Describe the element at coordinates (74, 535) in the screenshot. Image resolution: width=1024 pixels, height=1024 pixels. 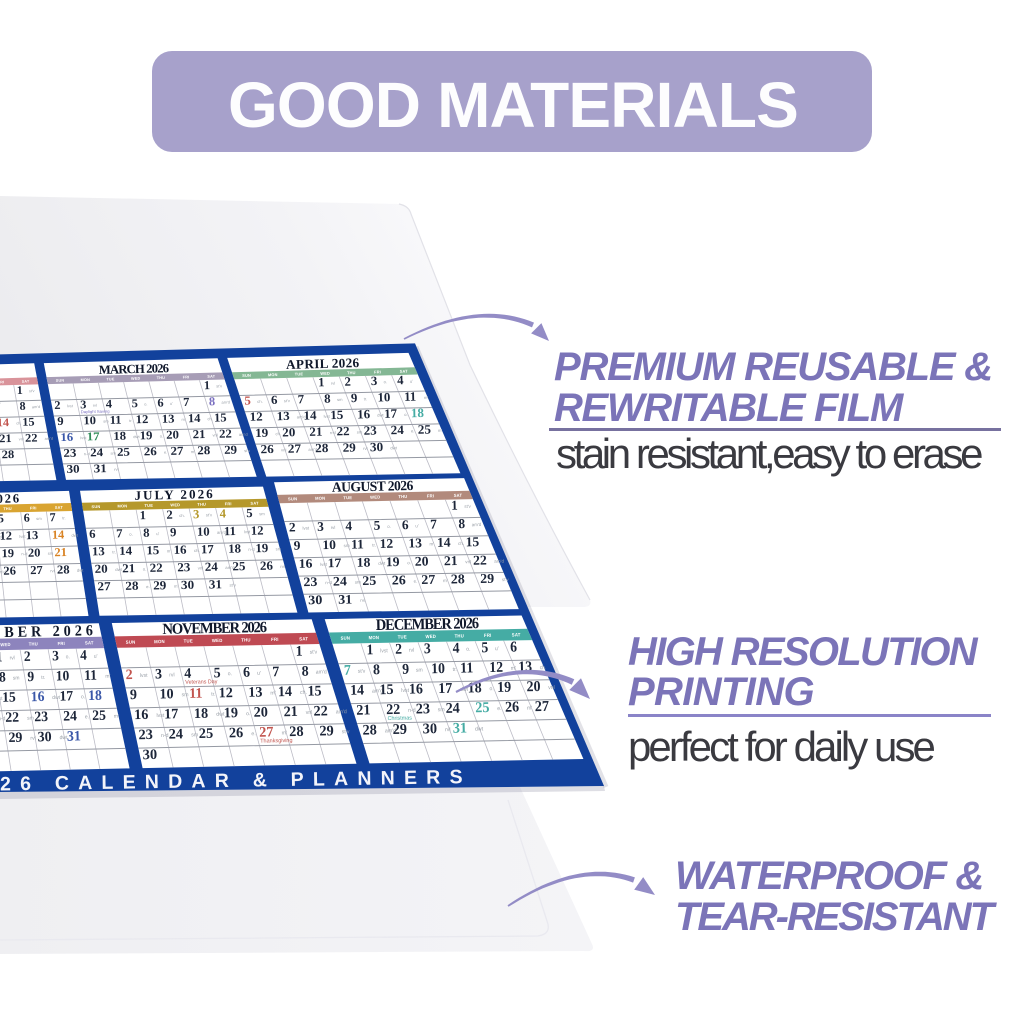
I see `svg-text: dwt` at that location.